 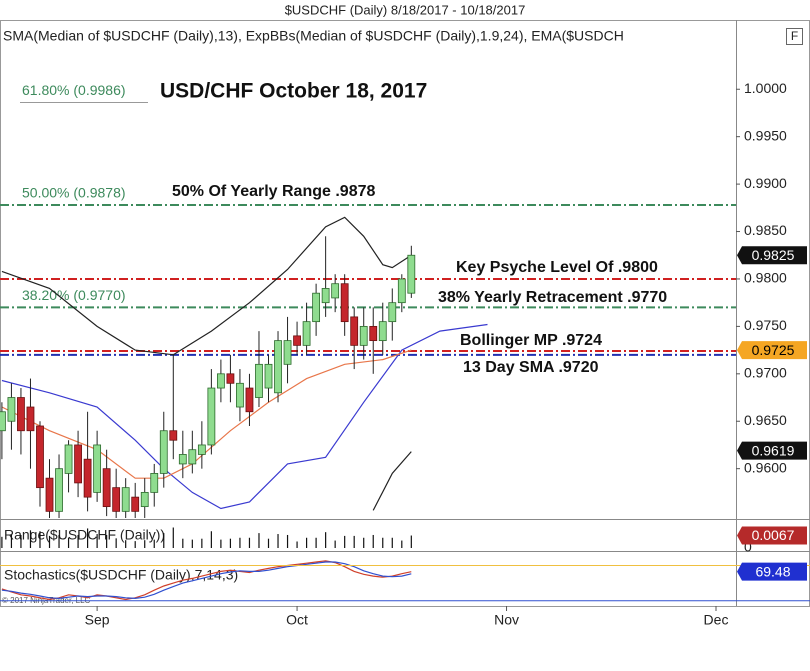 What do you see at coordinates (765, 88) in the screenshot?
I see `y-tick-label: 1.0000` at bounding box center [765, 88].